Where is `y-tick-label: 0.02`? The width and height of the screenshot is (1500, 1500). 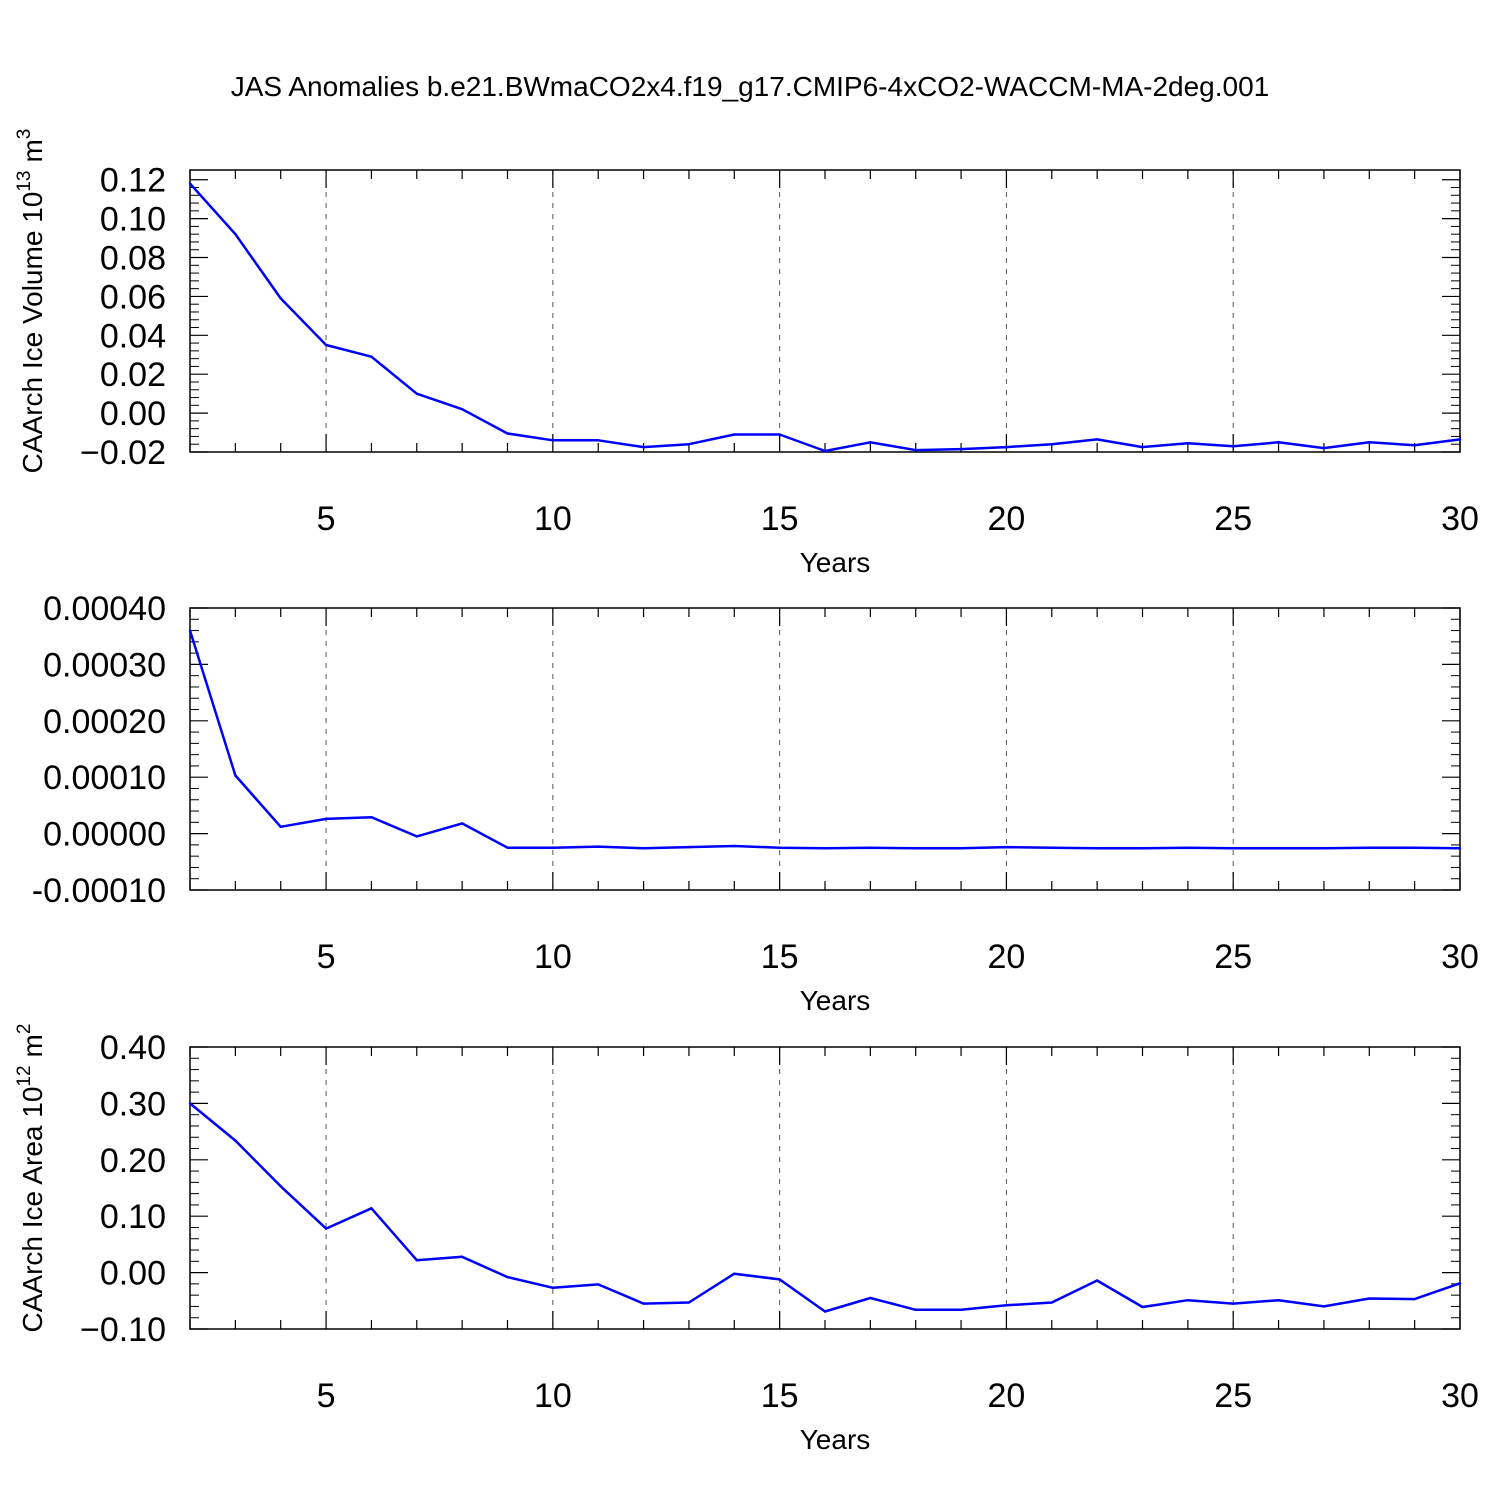
y-tick-label: 0.02 is located at coordinates (133, 375).